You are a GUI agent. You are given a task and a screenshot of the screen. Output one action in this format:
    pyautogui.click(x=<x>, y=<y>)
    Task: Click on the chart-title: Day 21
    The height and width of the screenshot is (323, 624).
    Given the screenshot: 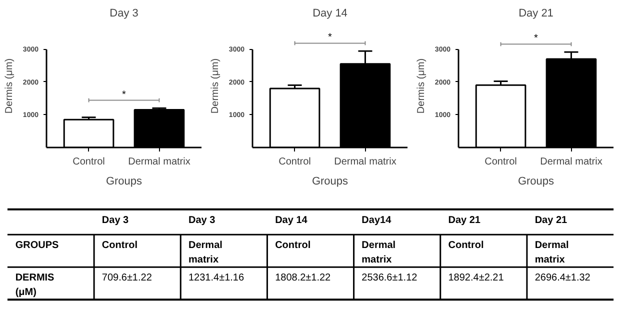 What is the action you would take?
    pyautogui.click(x=536, y=14)
    